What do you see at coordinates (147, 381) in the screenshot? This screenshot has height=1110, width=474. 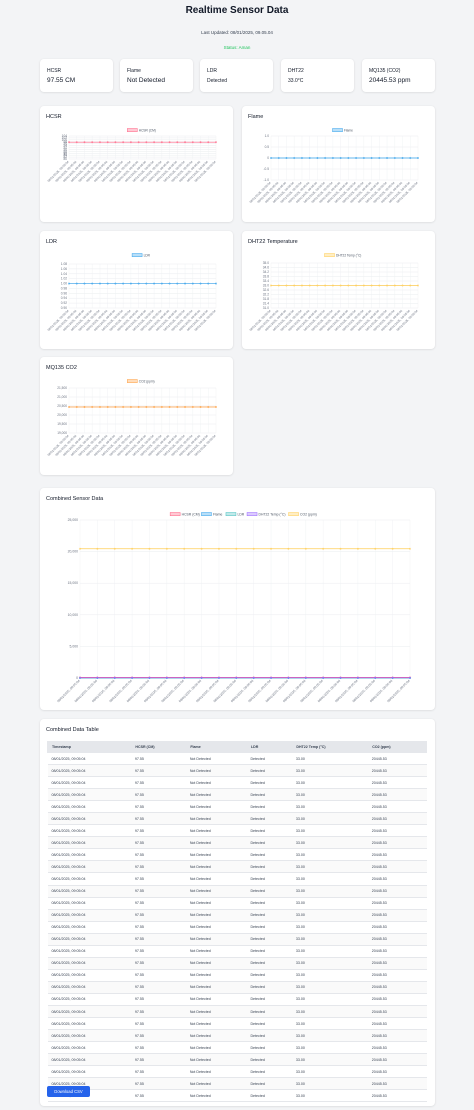 I see `legend-label: CO2 (ppm)` at bounding box center [147, 381].